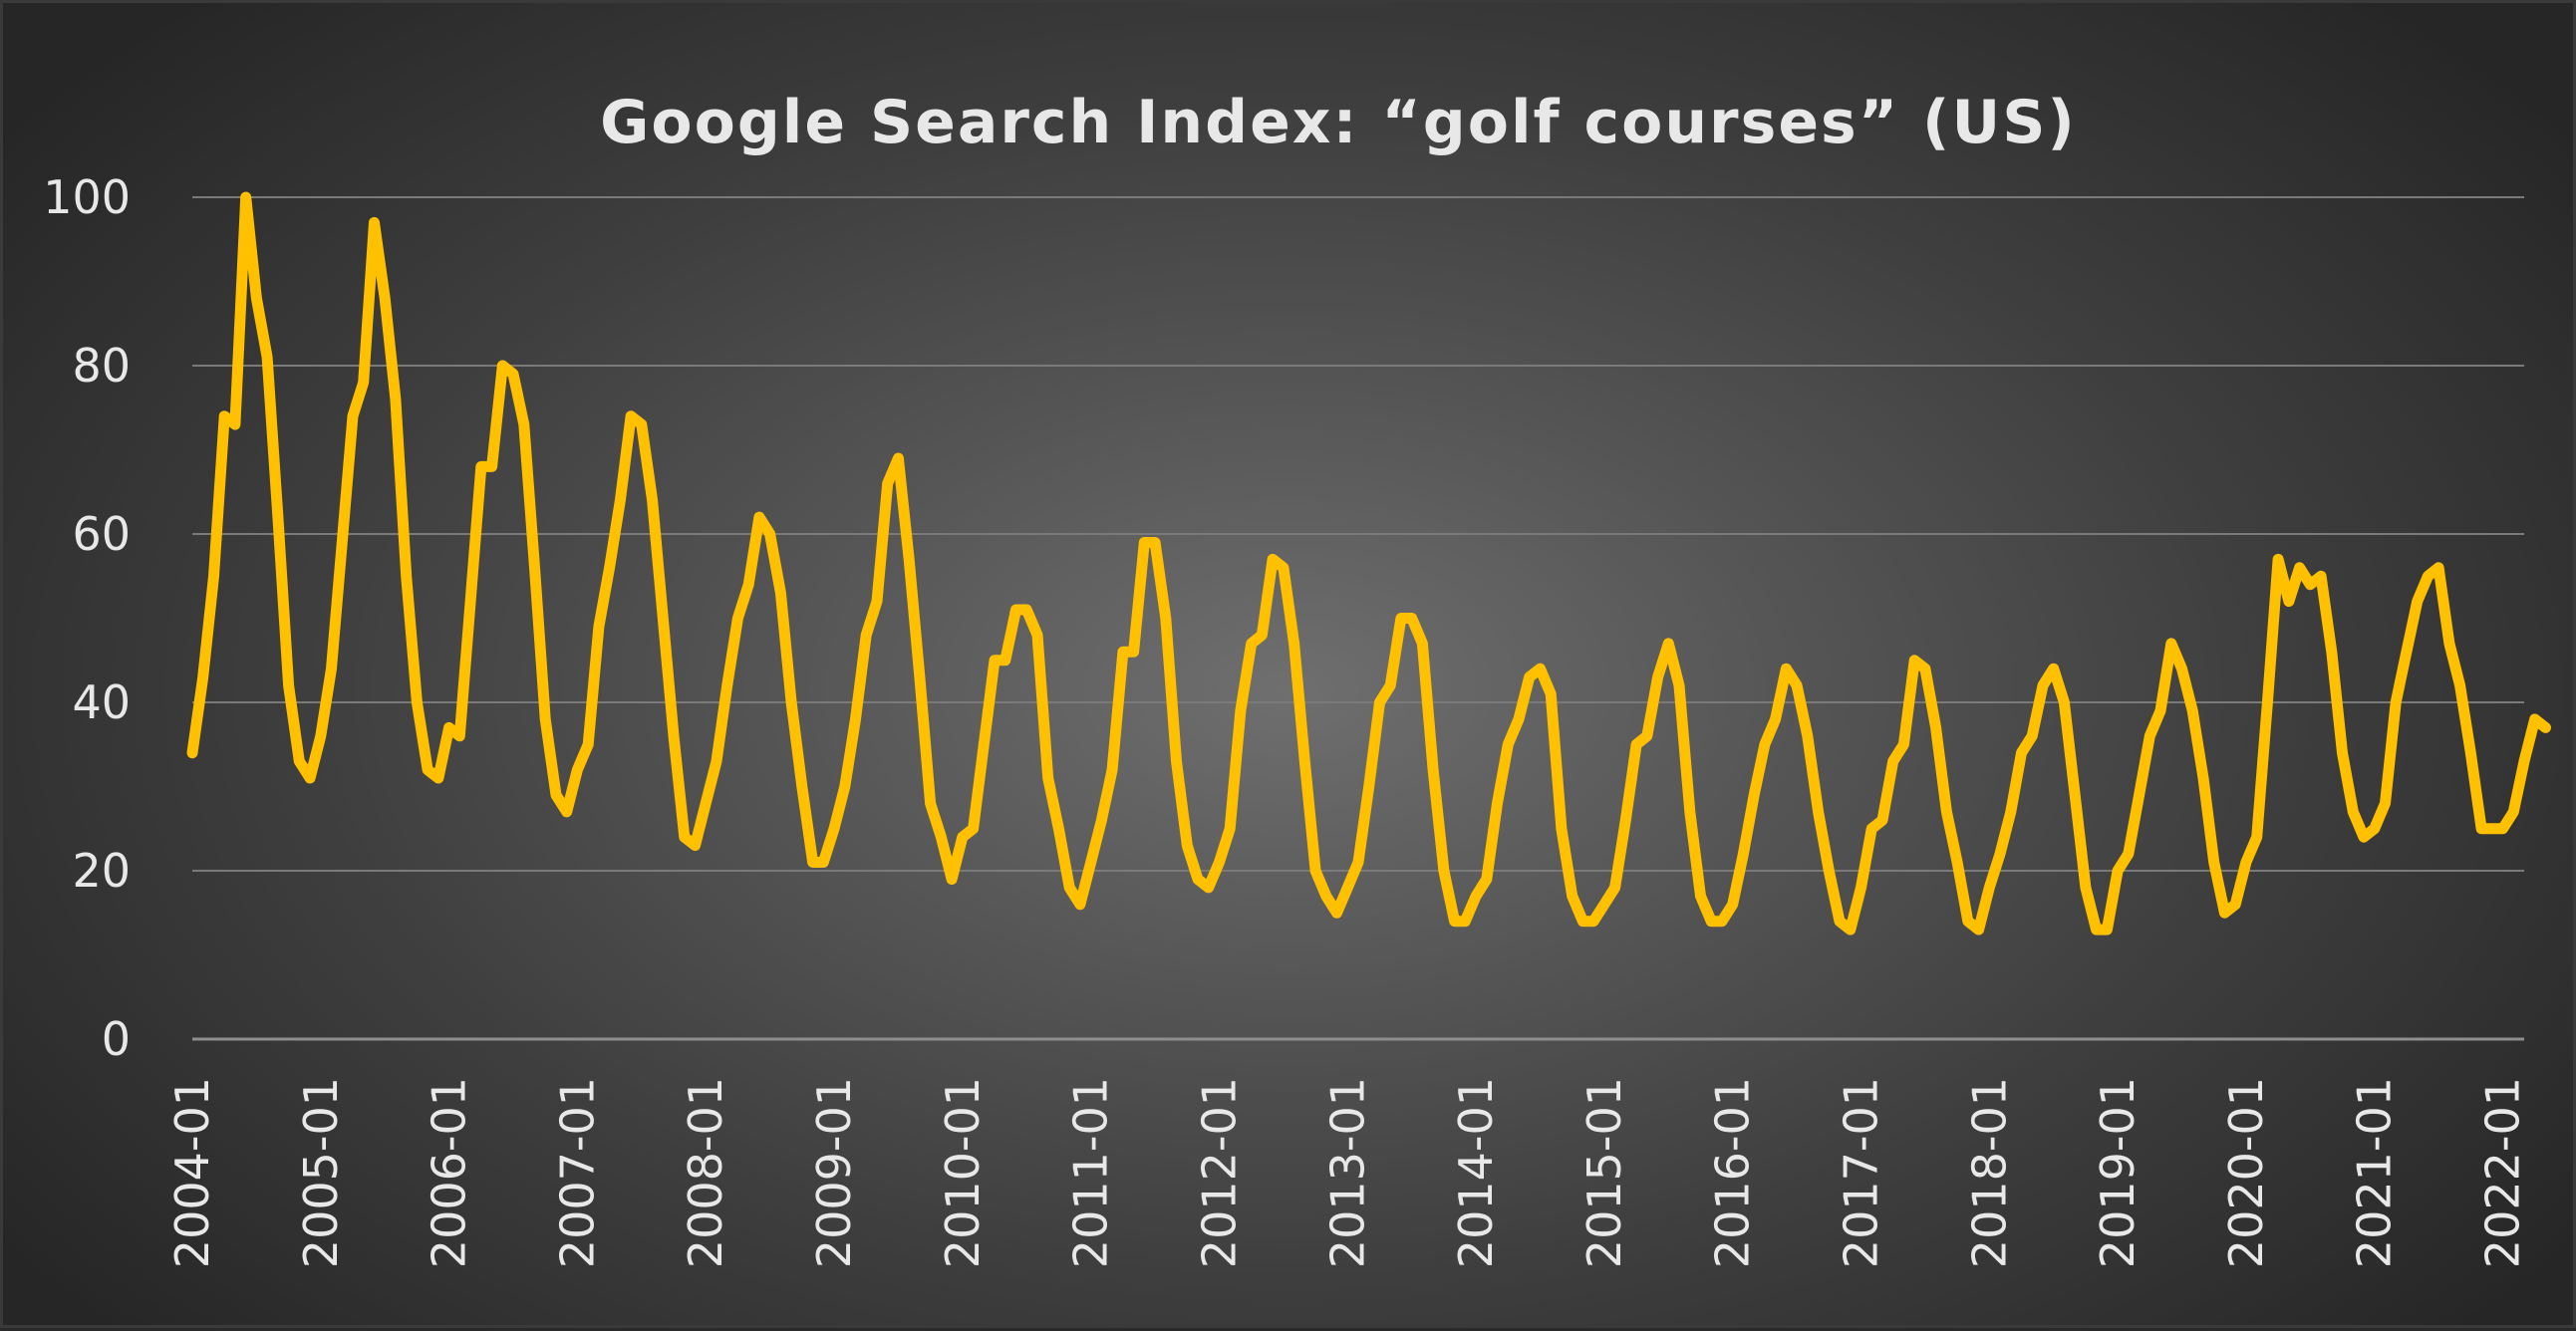 The height and width of the screenshot is (1331, 2576). Describe the element at coordinates (192, 1172) in the screenshot. I see `x-tick-label-2004-01: 2004-01` at that location.